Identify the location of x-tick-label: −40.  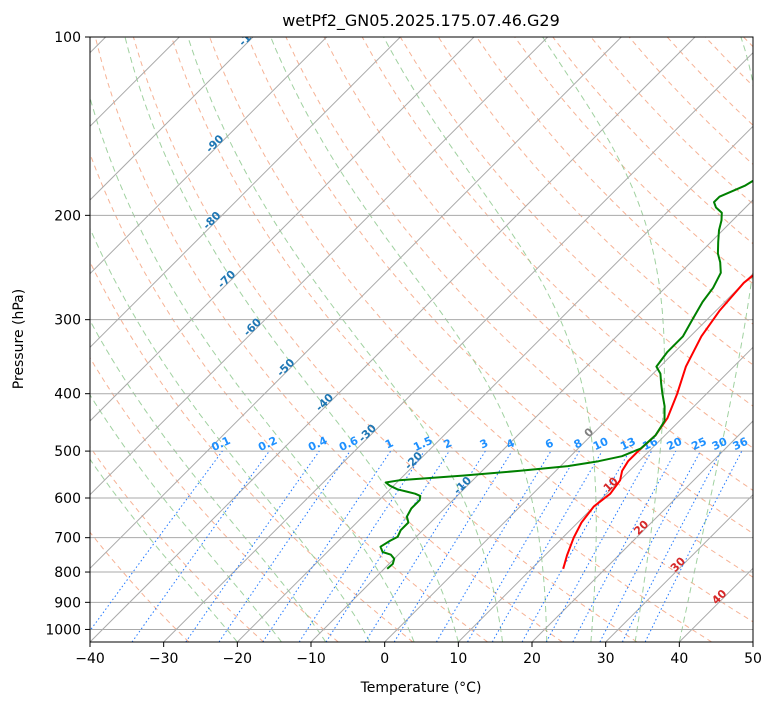
(90, 659).